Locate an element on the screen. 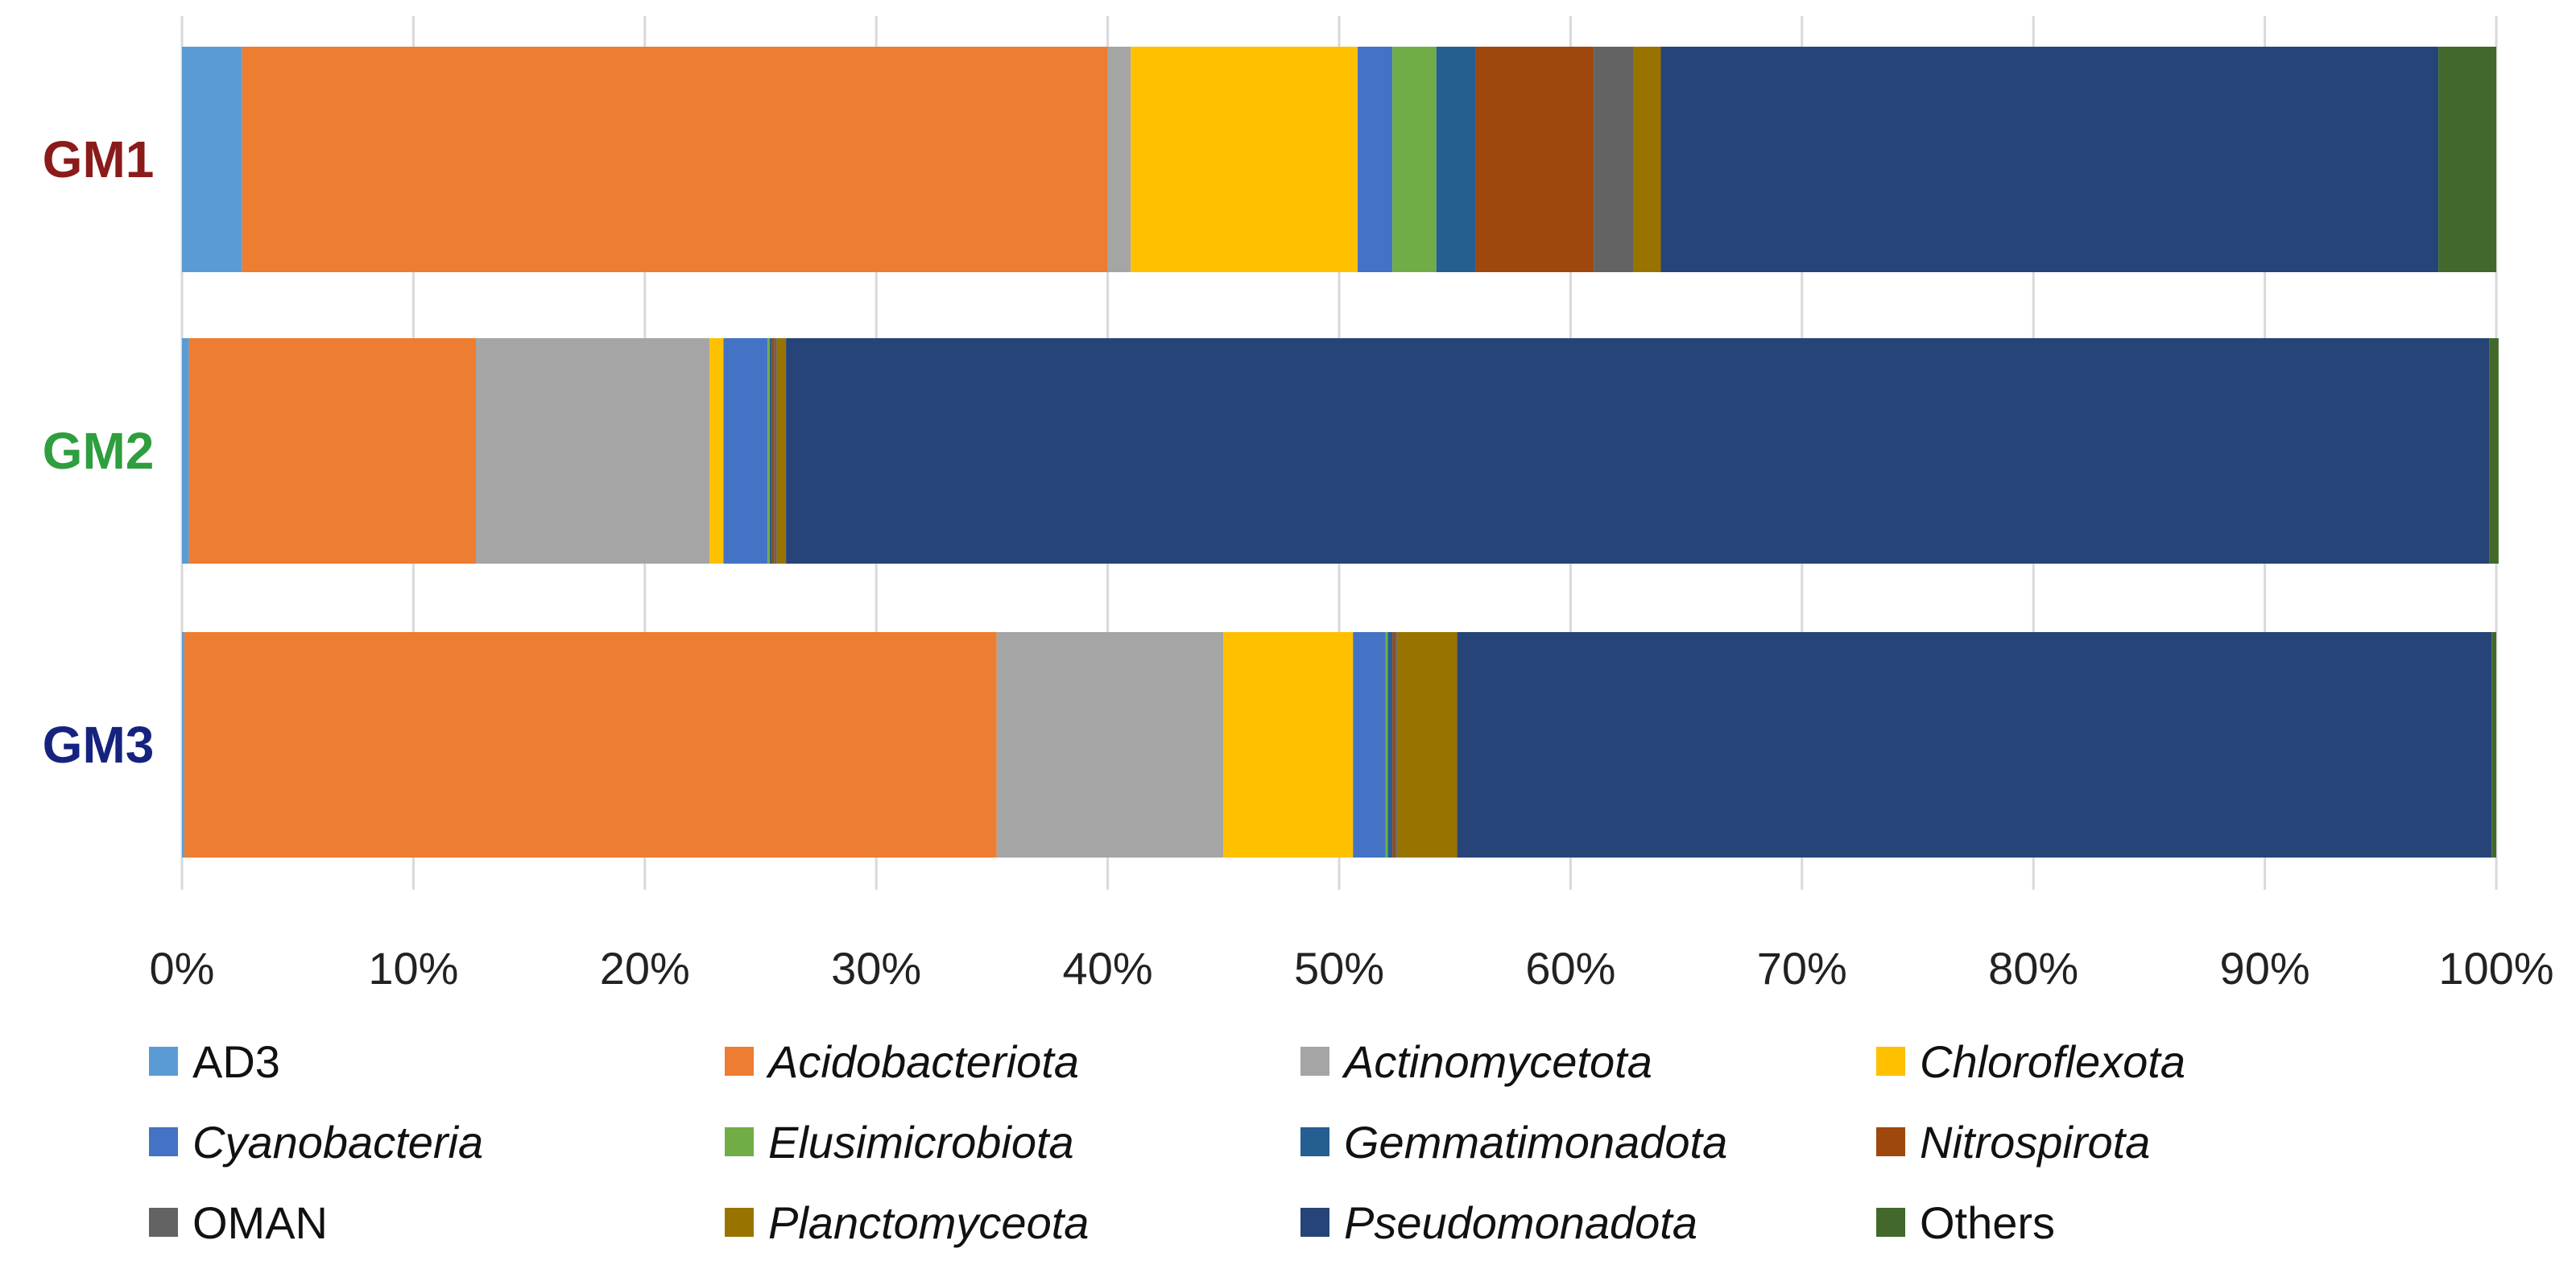  legend-label-elusimicrobiota: Elusimicrobiota is located at coordinates (921, 1143).